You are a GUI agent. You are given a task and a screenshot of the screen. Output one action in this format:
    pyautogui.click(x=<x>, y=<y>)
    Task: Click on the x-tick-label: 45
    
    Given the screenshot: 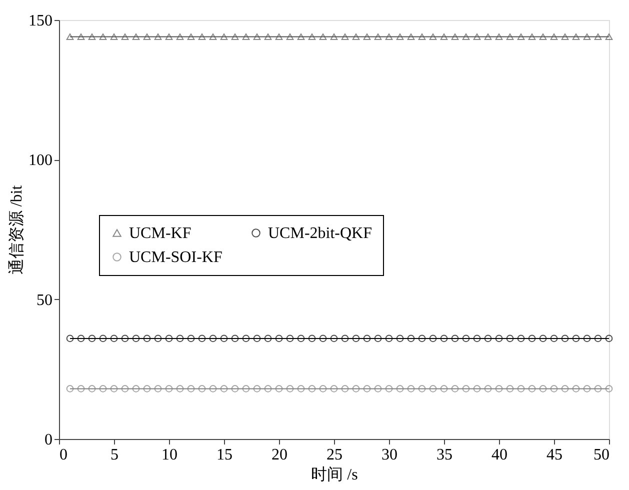 What is the action you would take?
    pyautogui.click(x=554, y=455)
    